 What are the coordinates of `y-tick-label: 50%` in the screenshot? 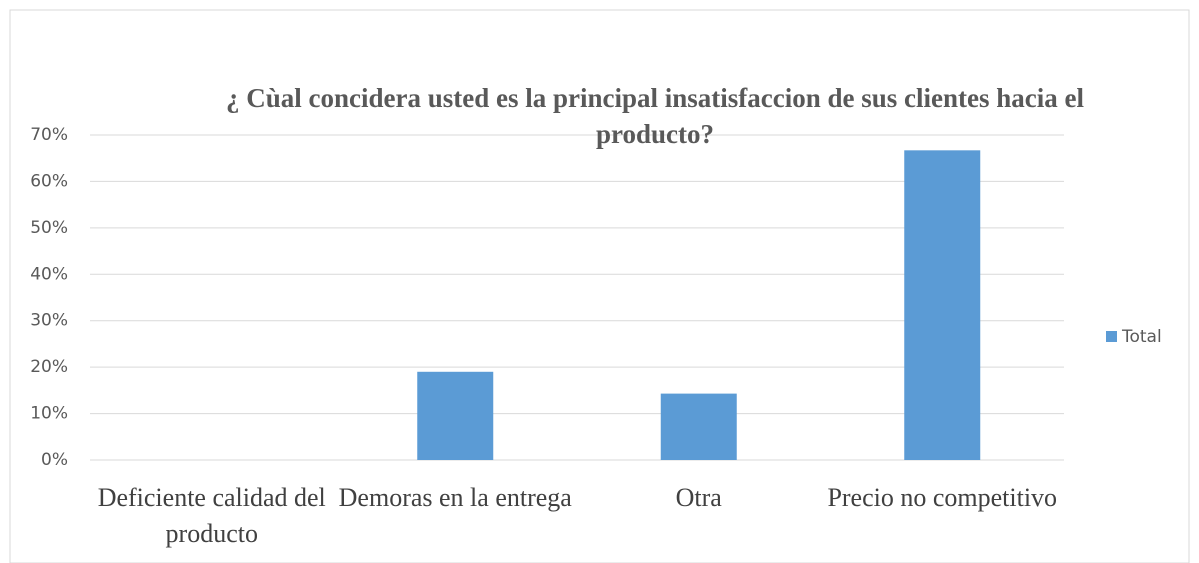 It's located at (49, 228).